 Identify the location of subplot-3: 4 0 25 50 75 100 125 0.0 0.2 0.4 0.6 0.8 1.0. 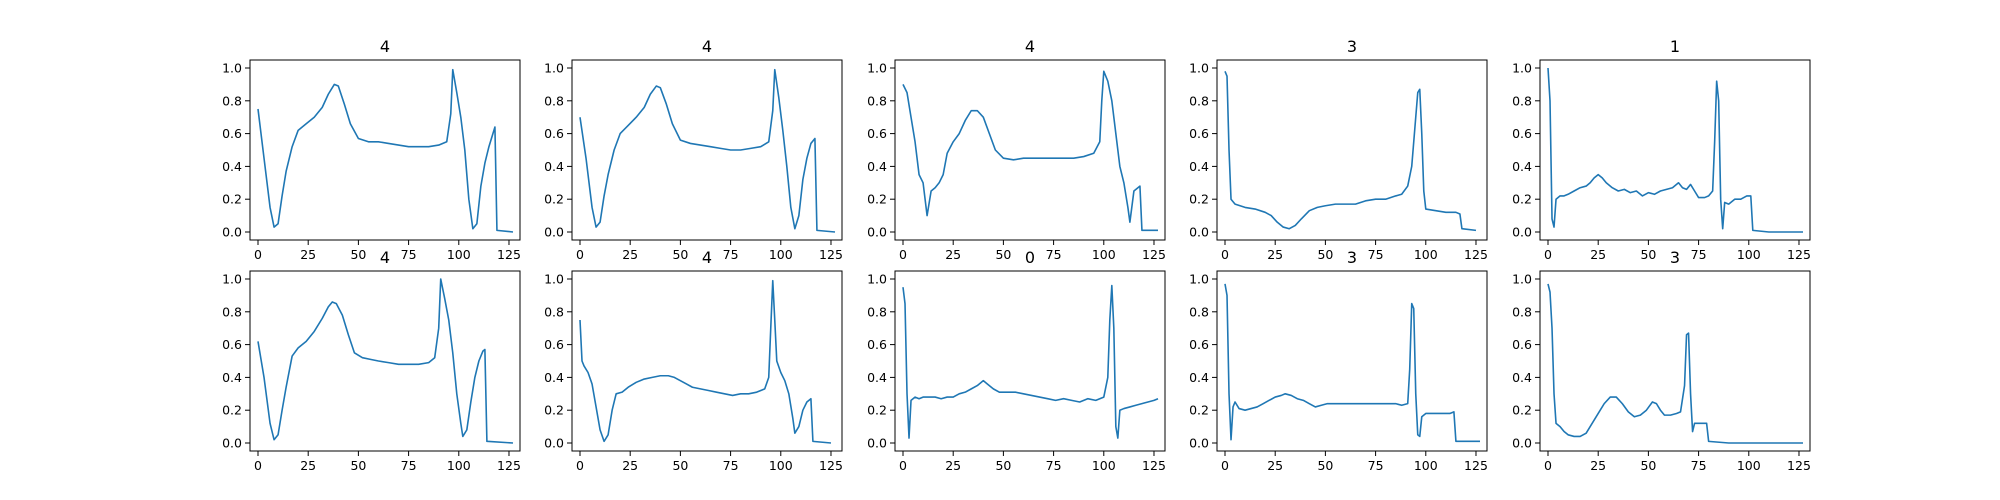
(1016, 149).